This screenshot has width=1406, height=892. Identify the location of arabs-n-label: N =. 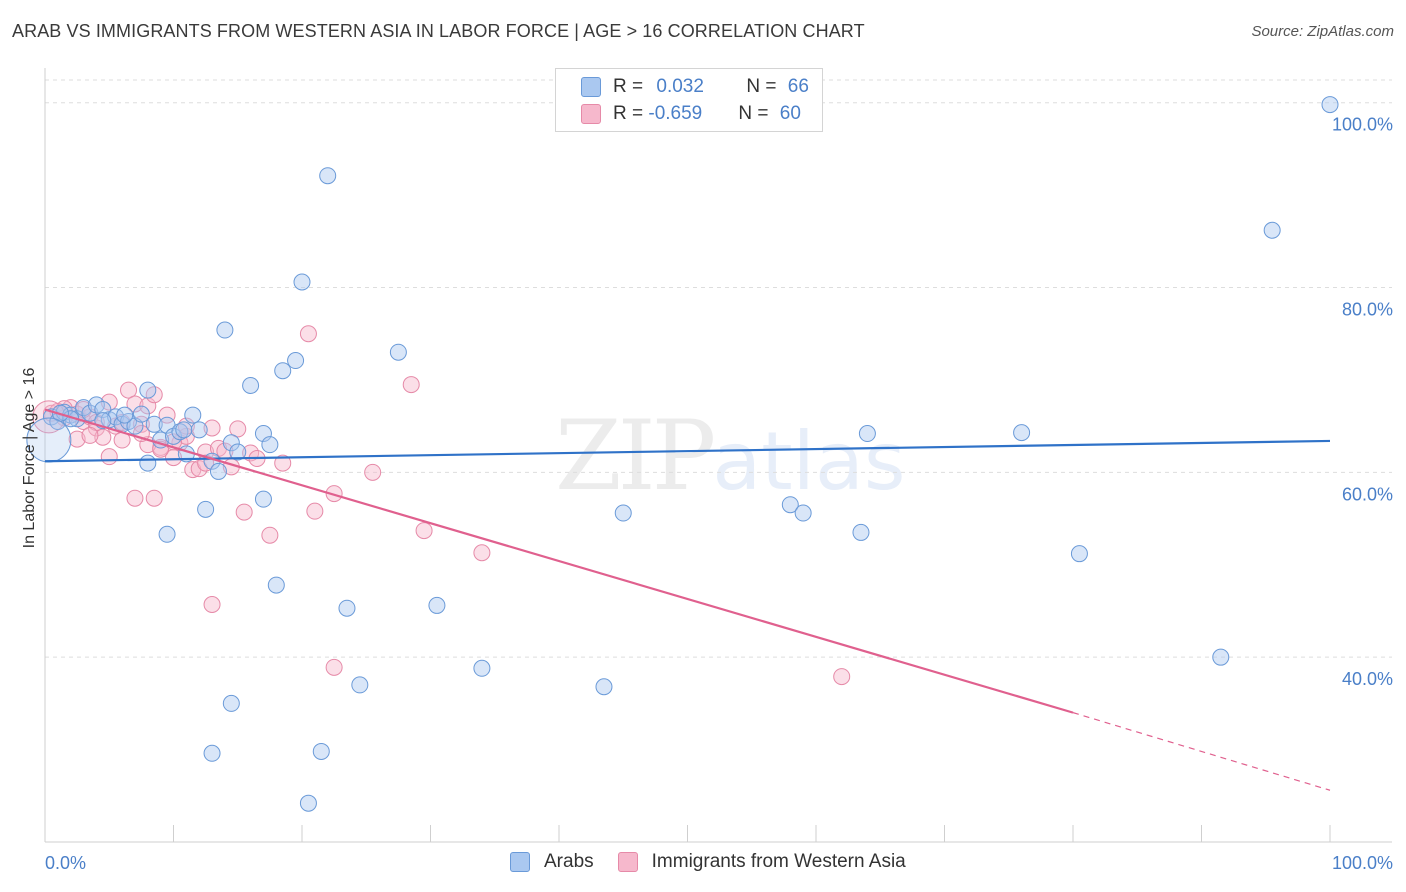
(764, 86).